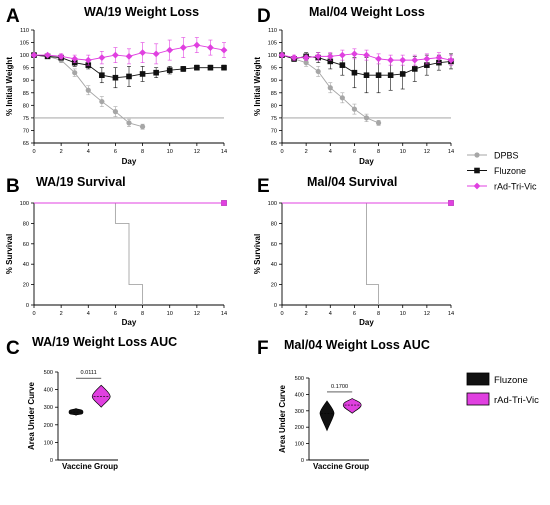 The width and height of the screenshot is (550, 505). What do you see at coordinates (263, 186) in the screenshot?
I see `panel-letter: E` at bounding box center [263, 186].